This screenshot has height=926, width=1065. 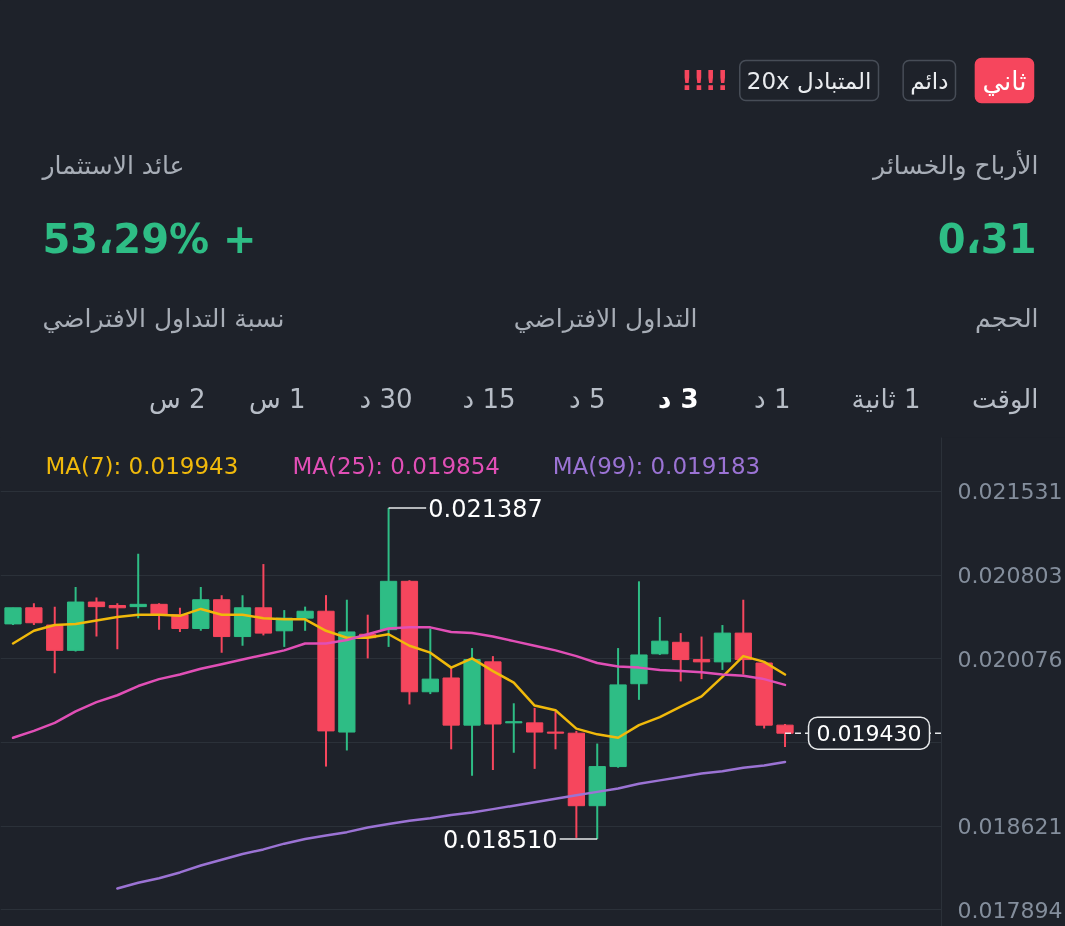 What do you see at coordinates (772, 398) in the screenshot?
I see `text: 1 د` at bounding box center [772, 398].